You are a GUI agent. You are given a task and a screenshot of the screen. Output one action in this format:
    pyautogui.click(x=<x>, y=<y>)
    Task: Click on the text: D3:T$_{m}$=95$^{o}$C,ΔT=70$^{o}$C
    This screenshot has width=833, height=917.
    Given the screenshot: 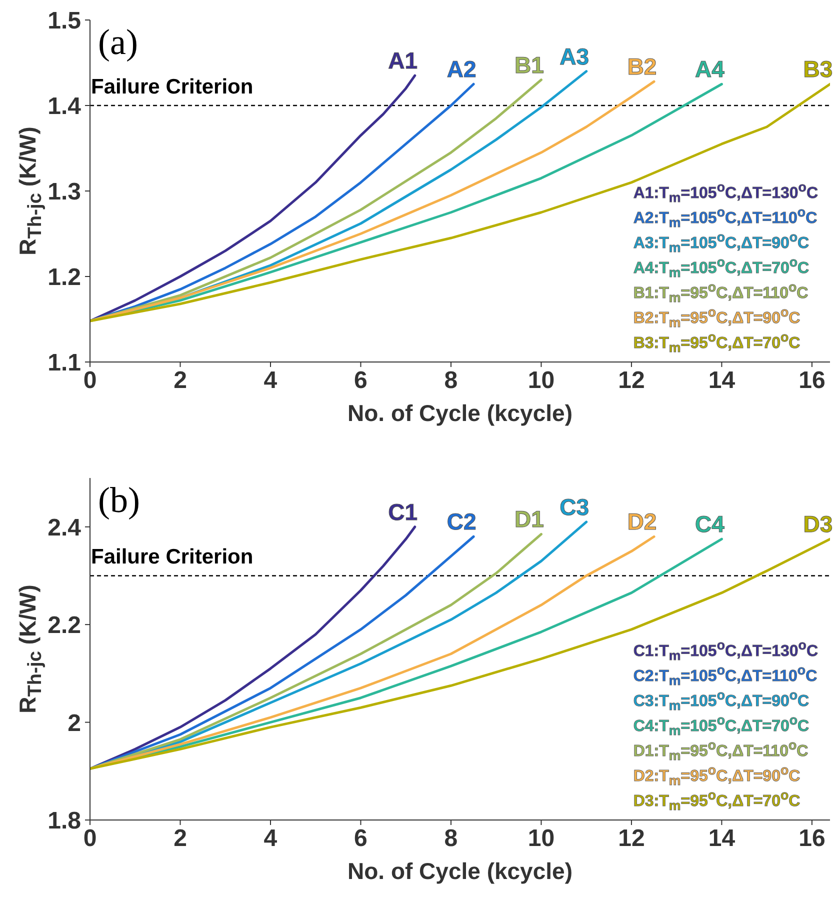 What is the action you would take?
    pyautogui.click(x=717, y=801)
    